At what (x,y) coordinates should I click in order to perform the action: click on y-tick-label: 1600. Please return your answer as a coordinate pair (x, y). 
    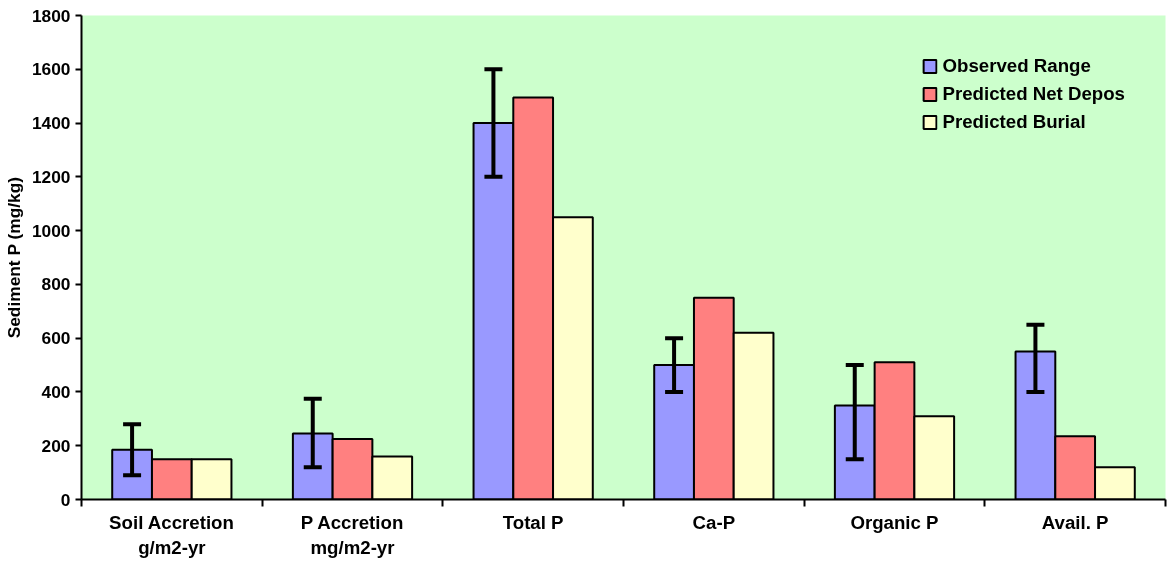
    Looking at the image, I should click on (51, 69).